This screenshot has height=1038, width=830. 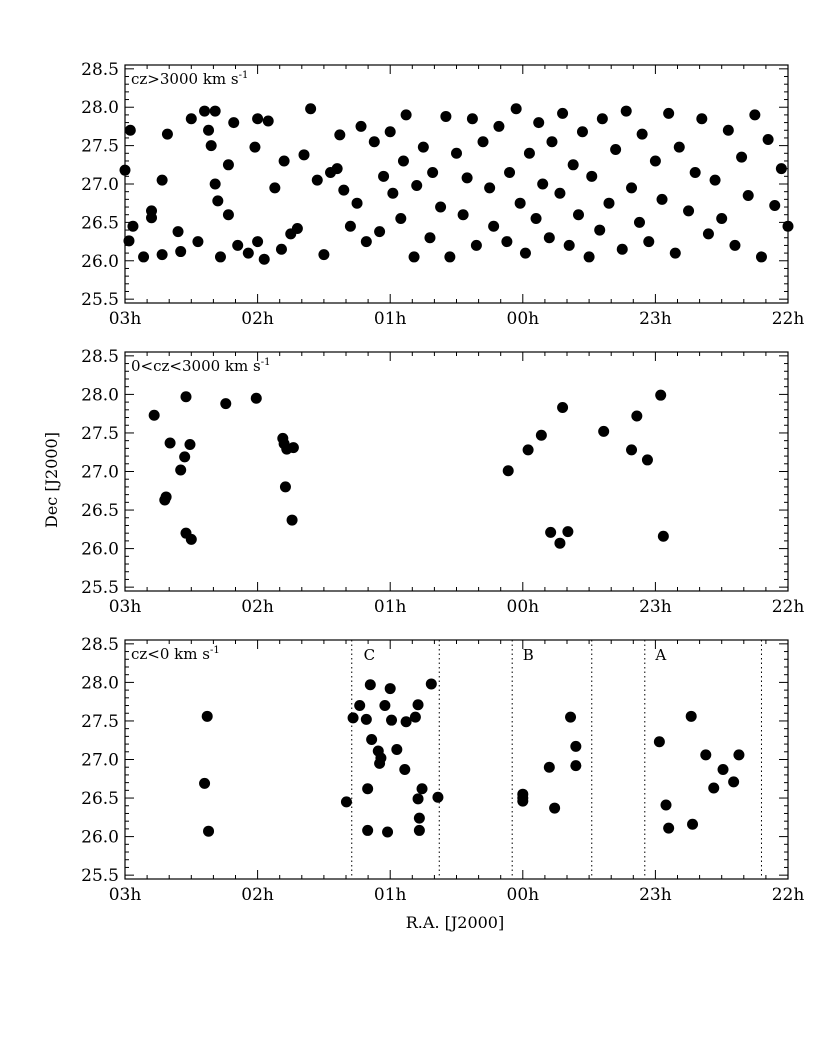 What do you see at coordinates (170, 654) in the screenshot?
I see `panel-label-main: cz<0 km s` at bounding box center [170, 654].